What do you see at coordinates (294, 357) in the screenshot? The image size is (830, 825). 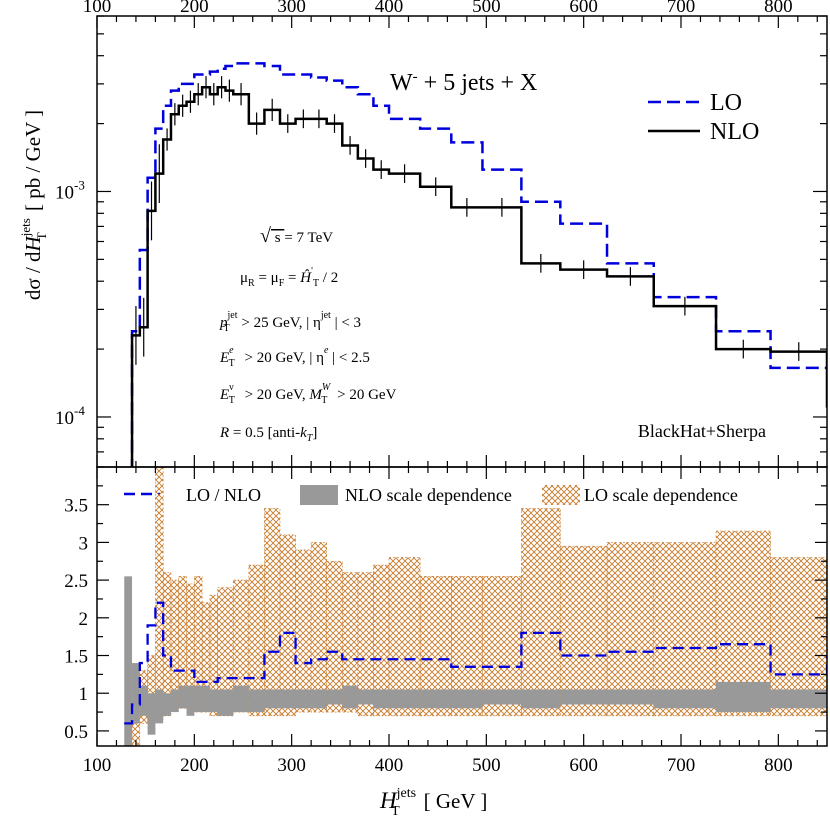 I see `annotation-lepton-cuts: Ee T > 20 GeV, | ηe | < 2.5` at bounding box center [294, 357].